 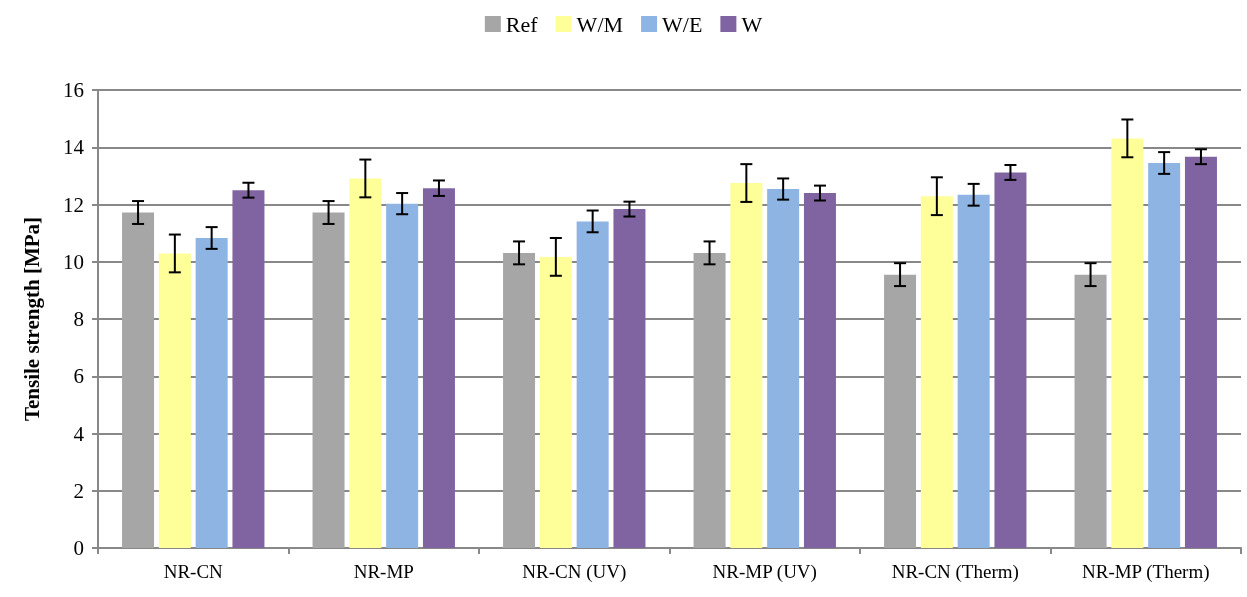 What do you see at coordinates (600, 24) in the screenshot?
I see `legend-label: W/M` at bounding box center [600, 24].